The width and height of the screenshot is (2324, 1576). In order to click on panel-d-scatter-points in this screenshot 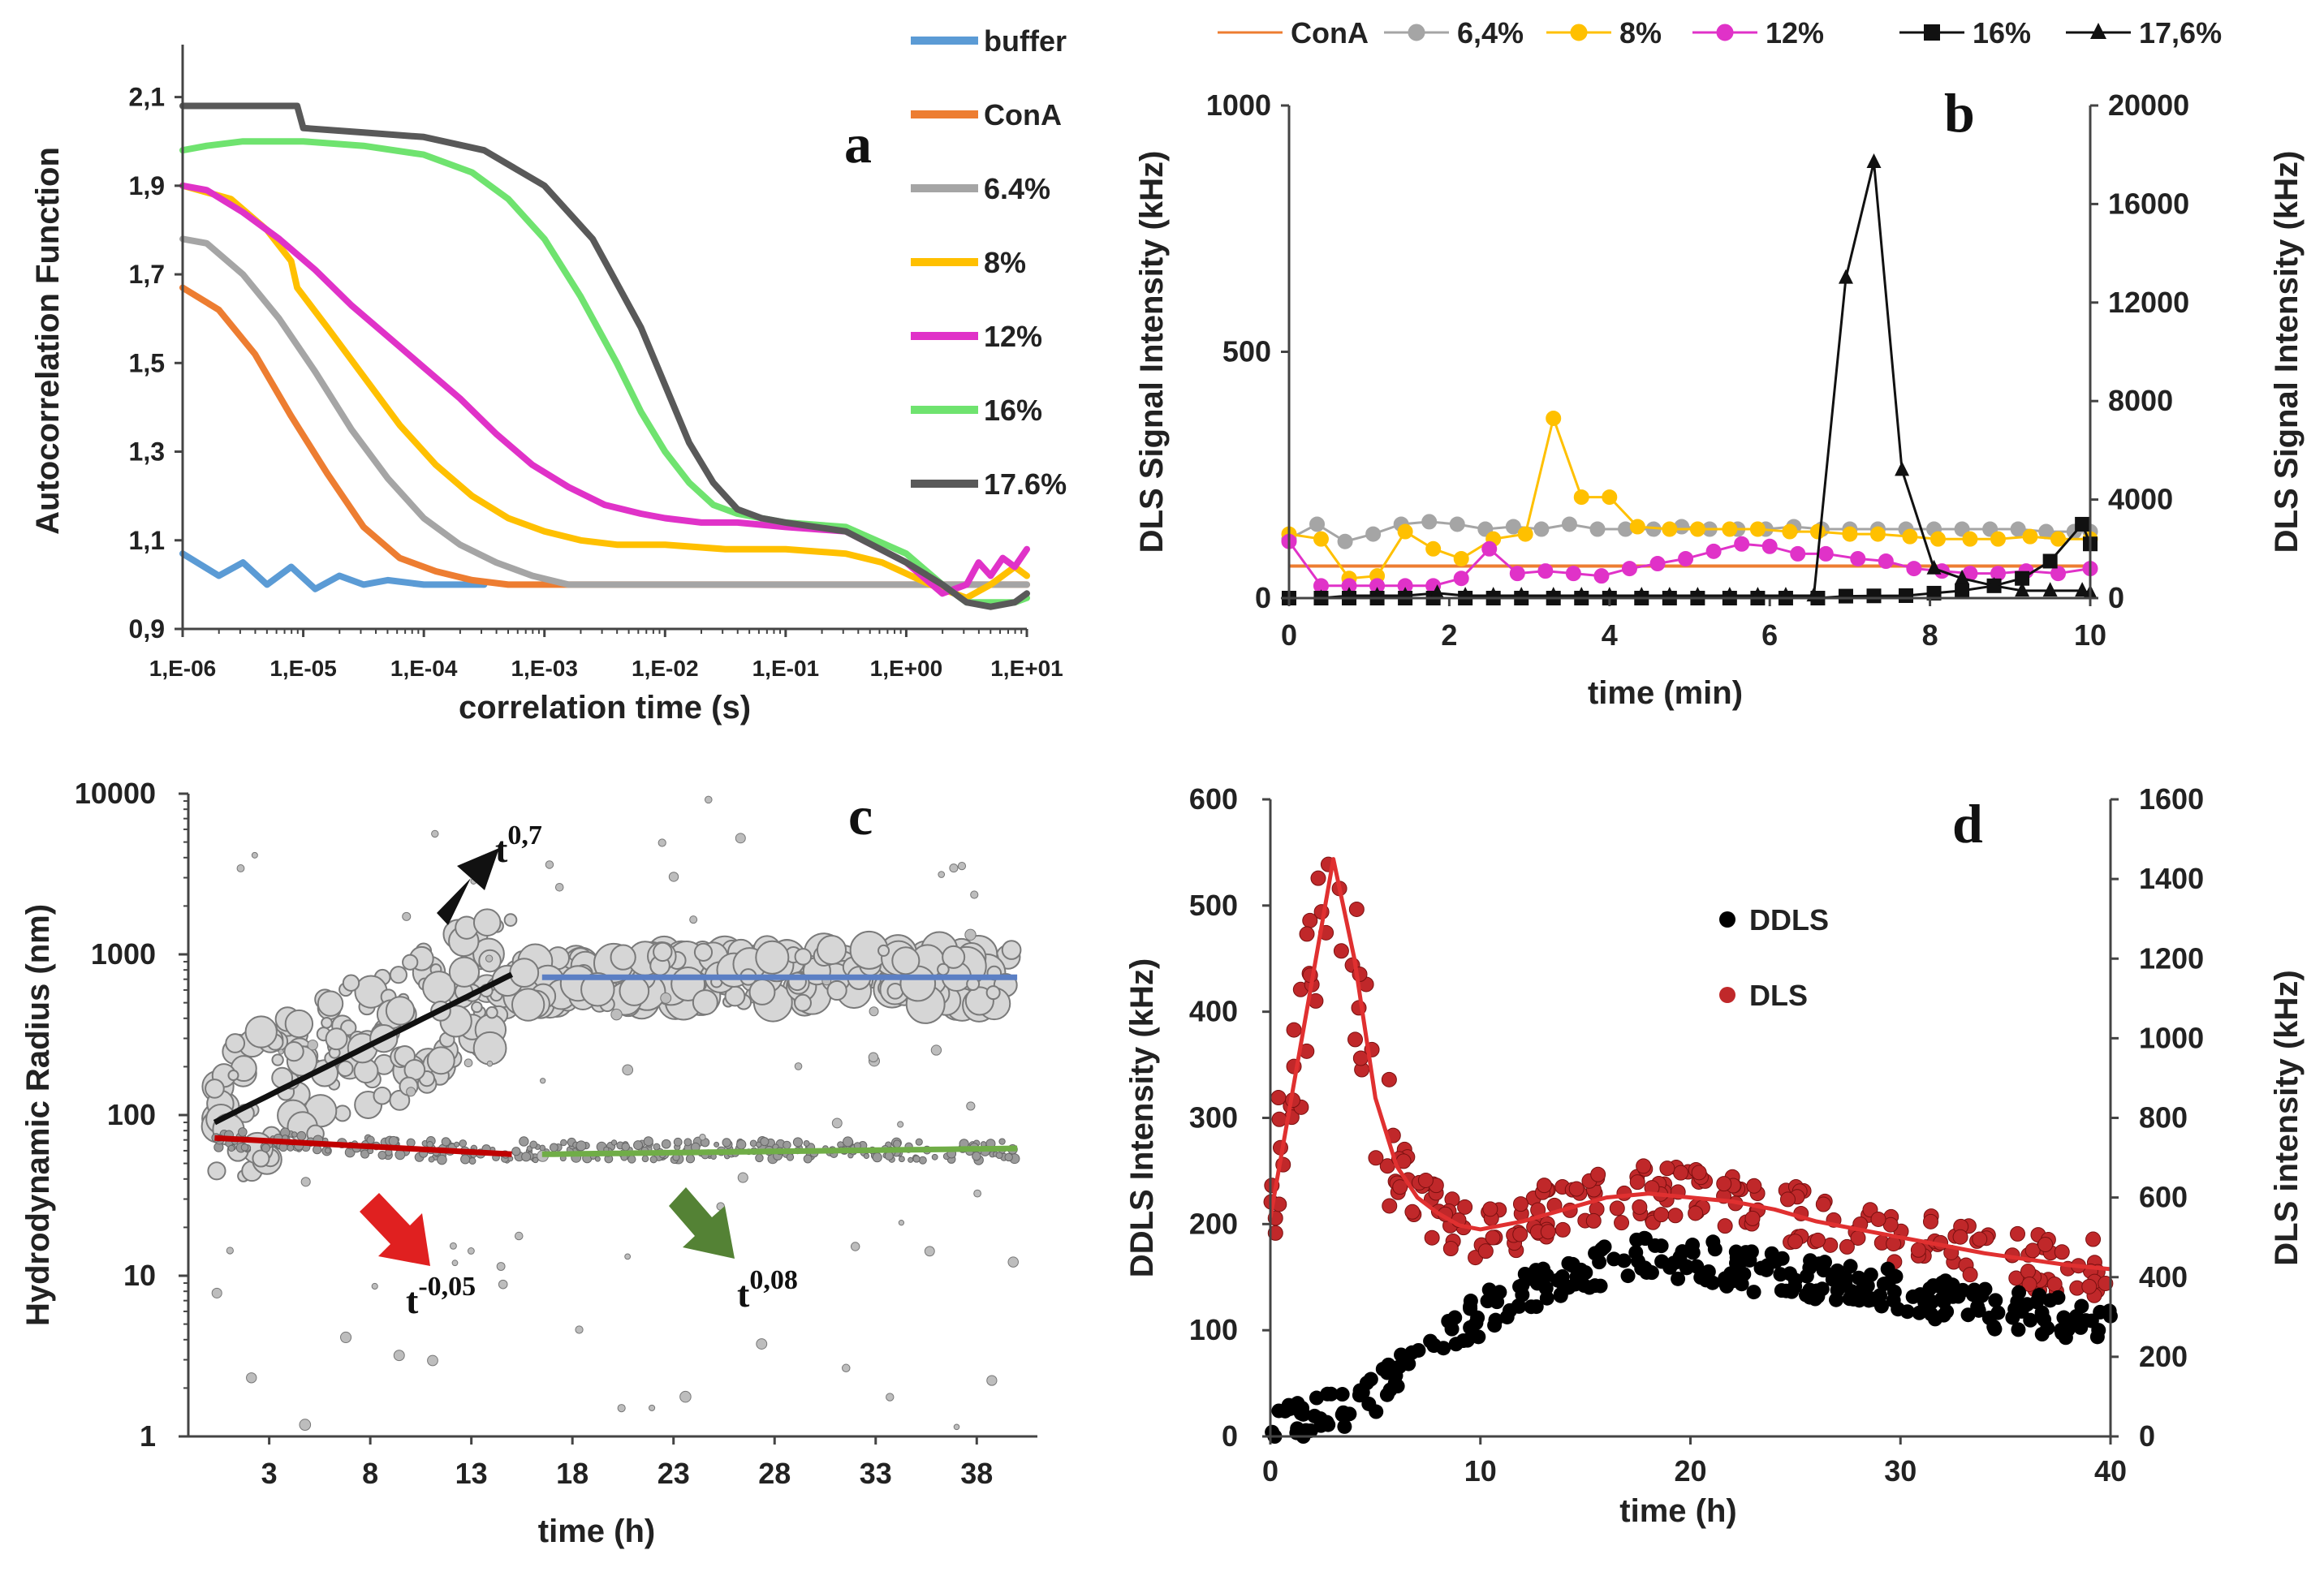, I will do `click(1690, 1150)`.